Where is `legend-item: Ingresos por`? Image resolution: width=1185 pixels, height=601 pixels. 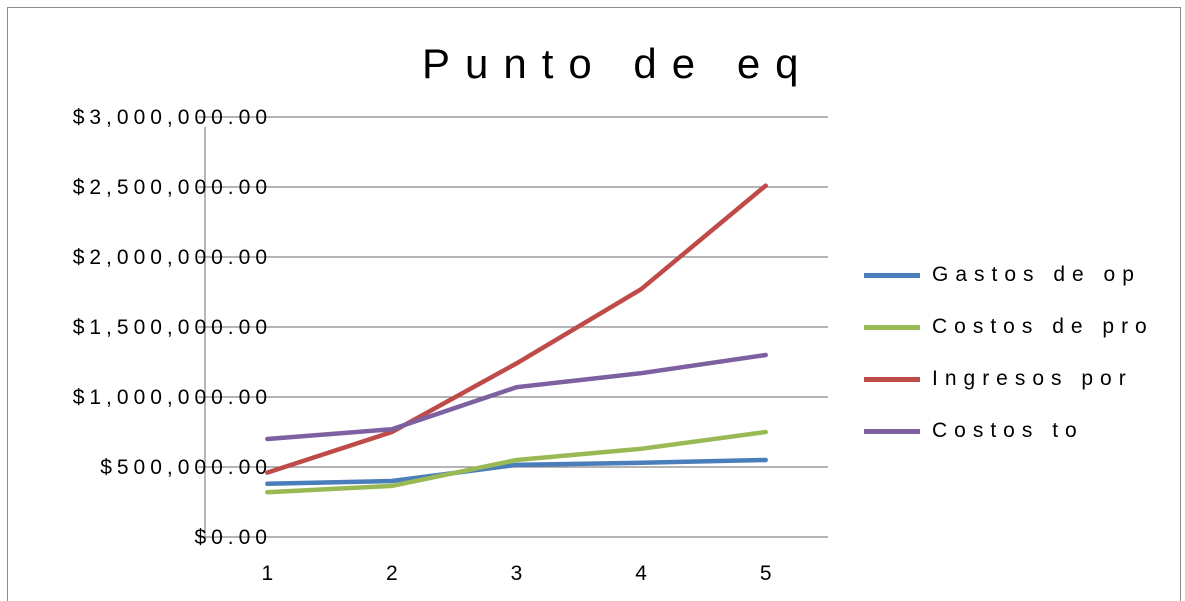 legend-item: Ingresos por is located at coordinates (998, 379).